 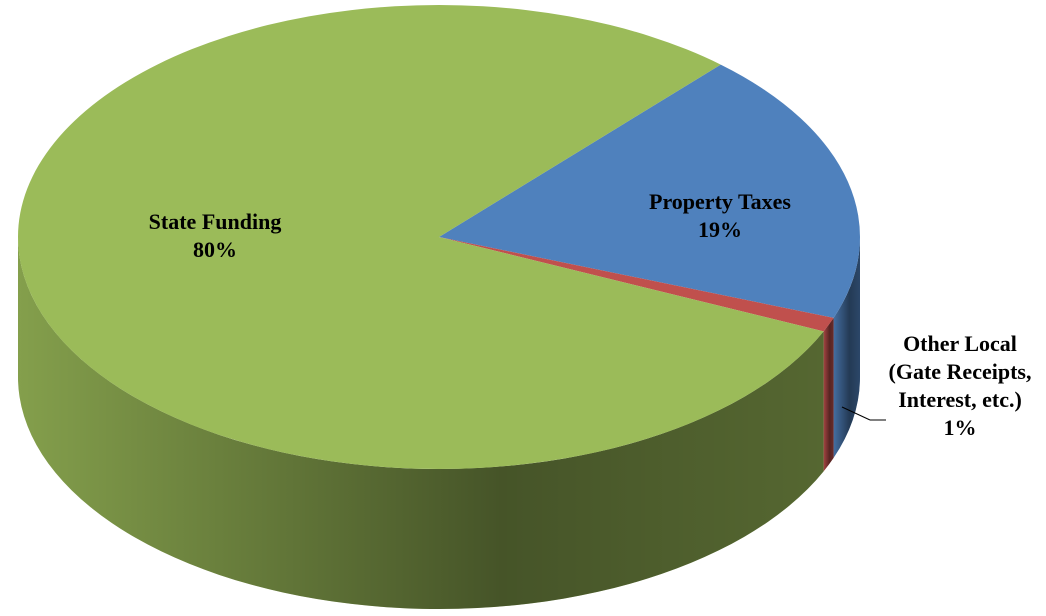 What do you see at coordinates (960, 427) in the screenshot?
I see `value-label: 1%` at bounding box center [960, 427].